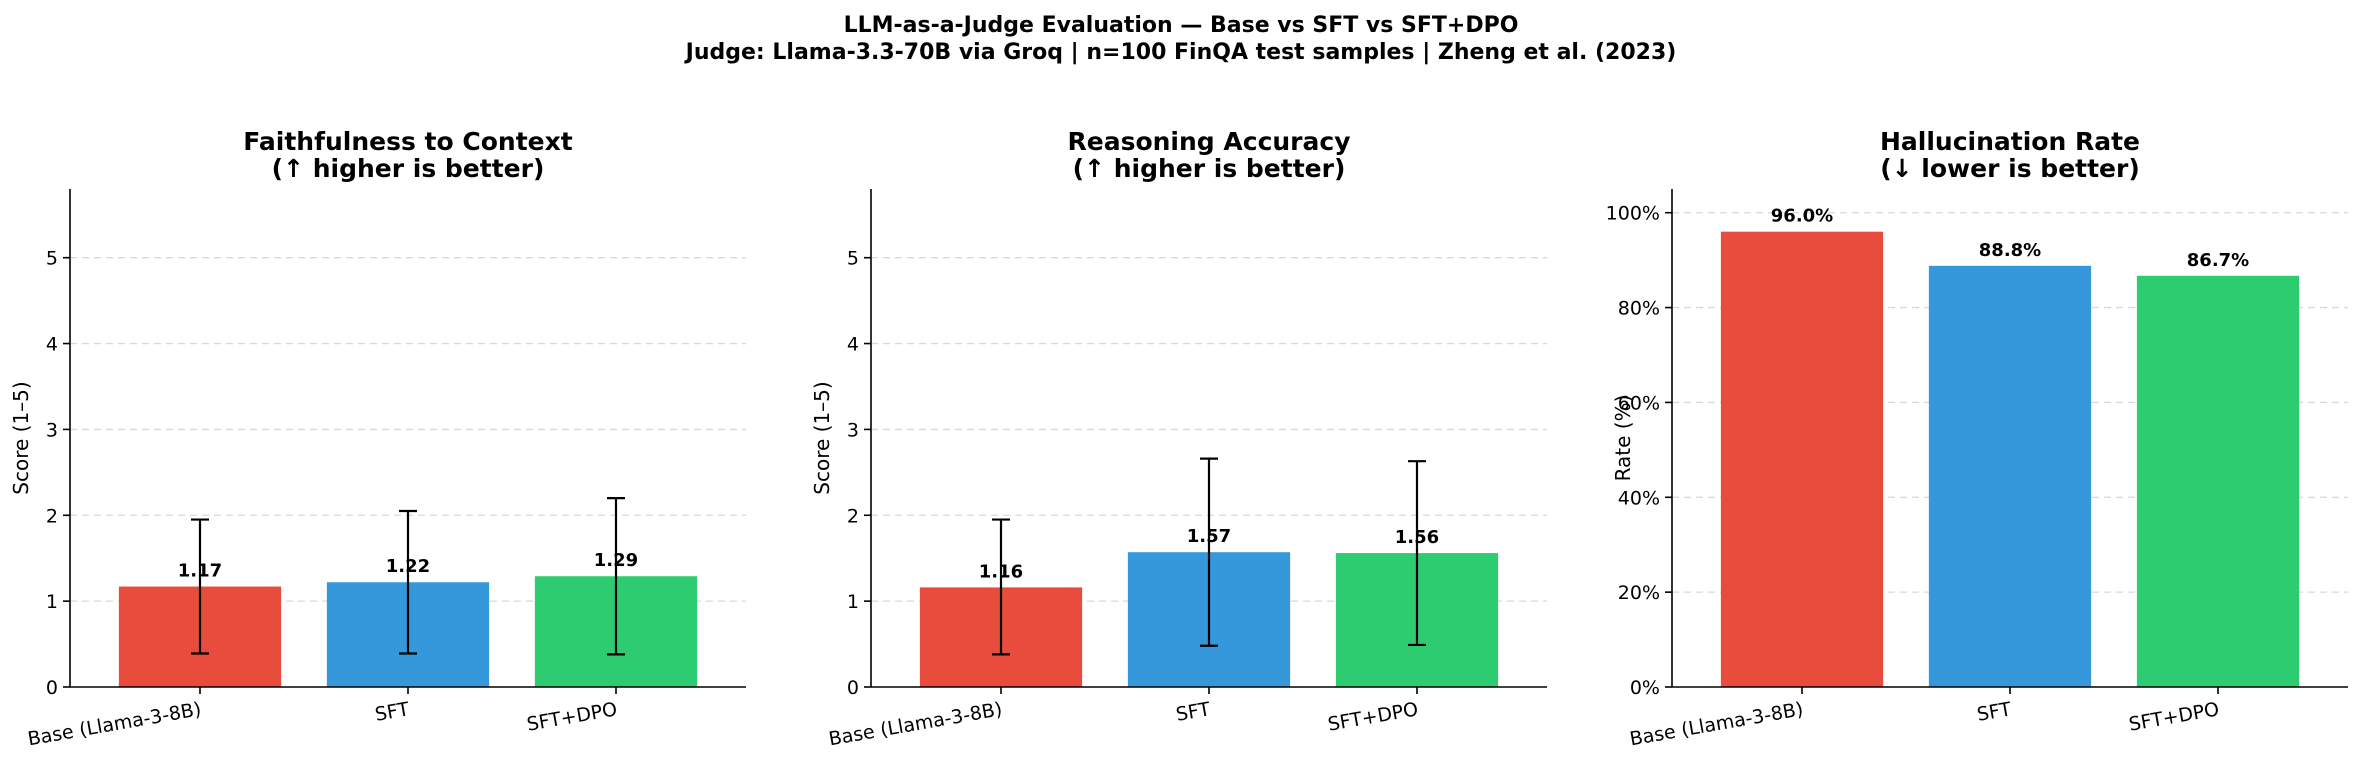  What do you see at coordinates (1001, 571) in the screenshot?
I see `value-label-base-llama-3-8b: 1.16` at bounding box center [1001, 571].